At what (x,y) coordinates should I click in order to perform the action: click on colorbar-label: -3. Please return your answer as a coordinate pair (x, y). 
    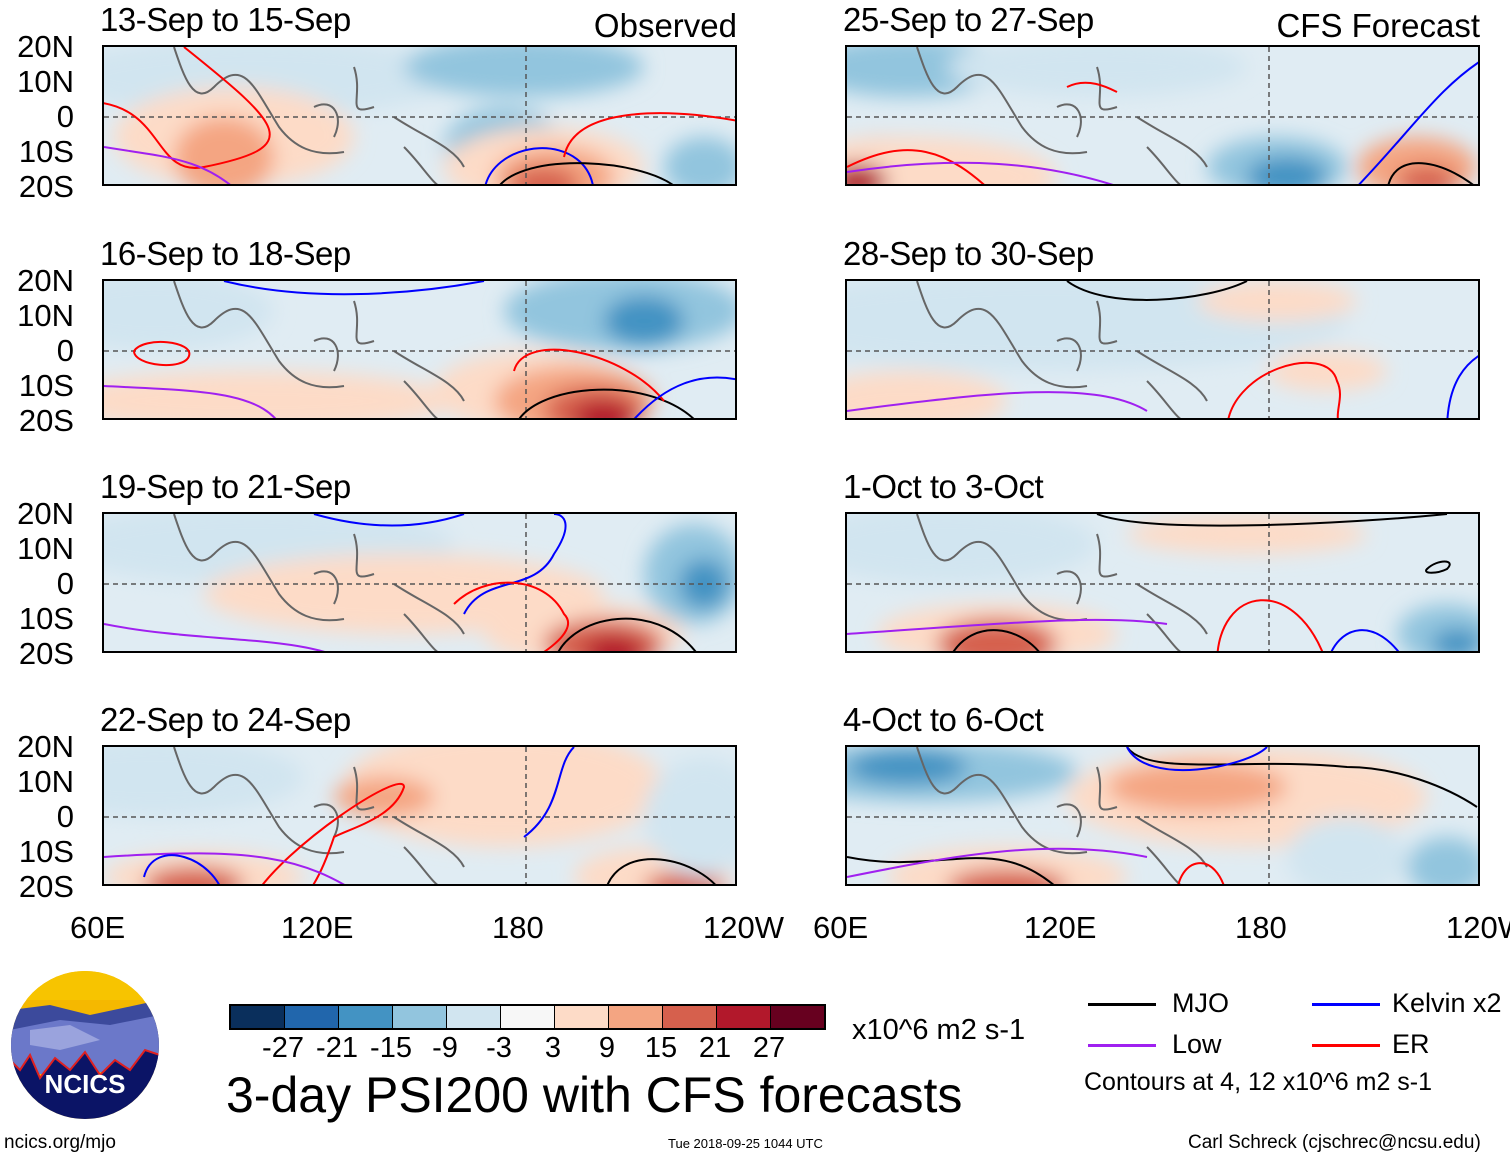
    Looking at the image, I should click on (499, 1048).